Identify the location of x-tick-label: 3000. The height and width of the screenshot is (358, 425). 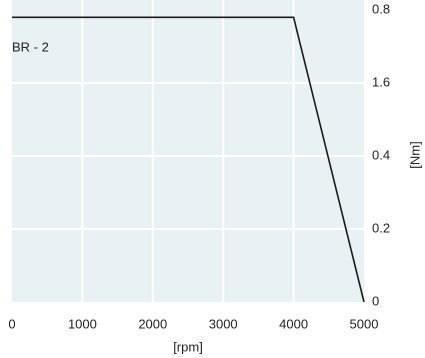
(223, 323).